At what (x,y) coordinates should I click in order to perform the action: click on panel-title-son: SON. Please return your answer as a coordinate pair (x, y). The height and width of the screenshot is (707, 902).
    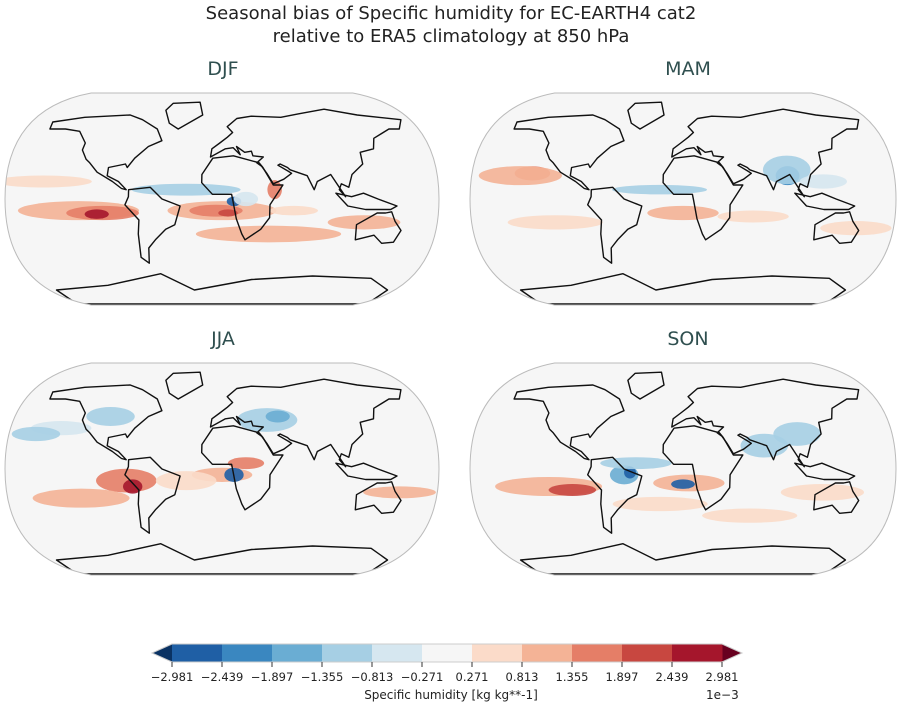
    Looking at the image, I should click on (688, 339).